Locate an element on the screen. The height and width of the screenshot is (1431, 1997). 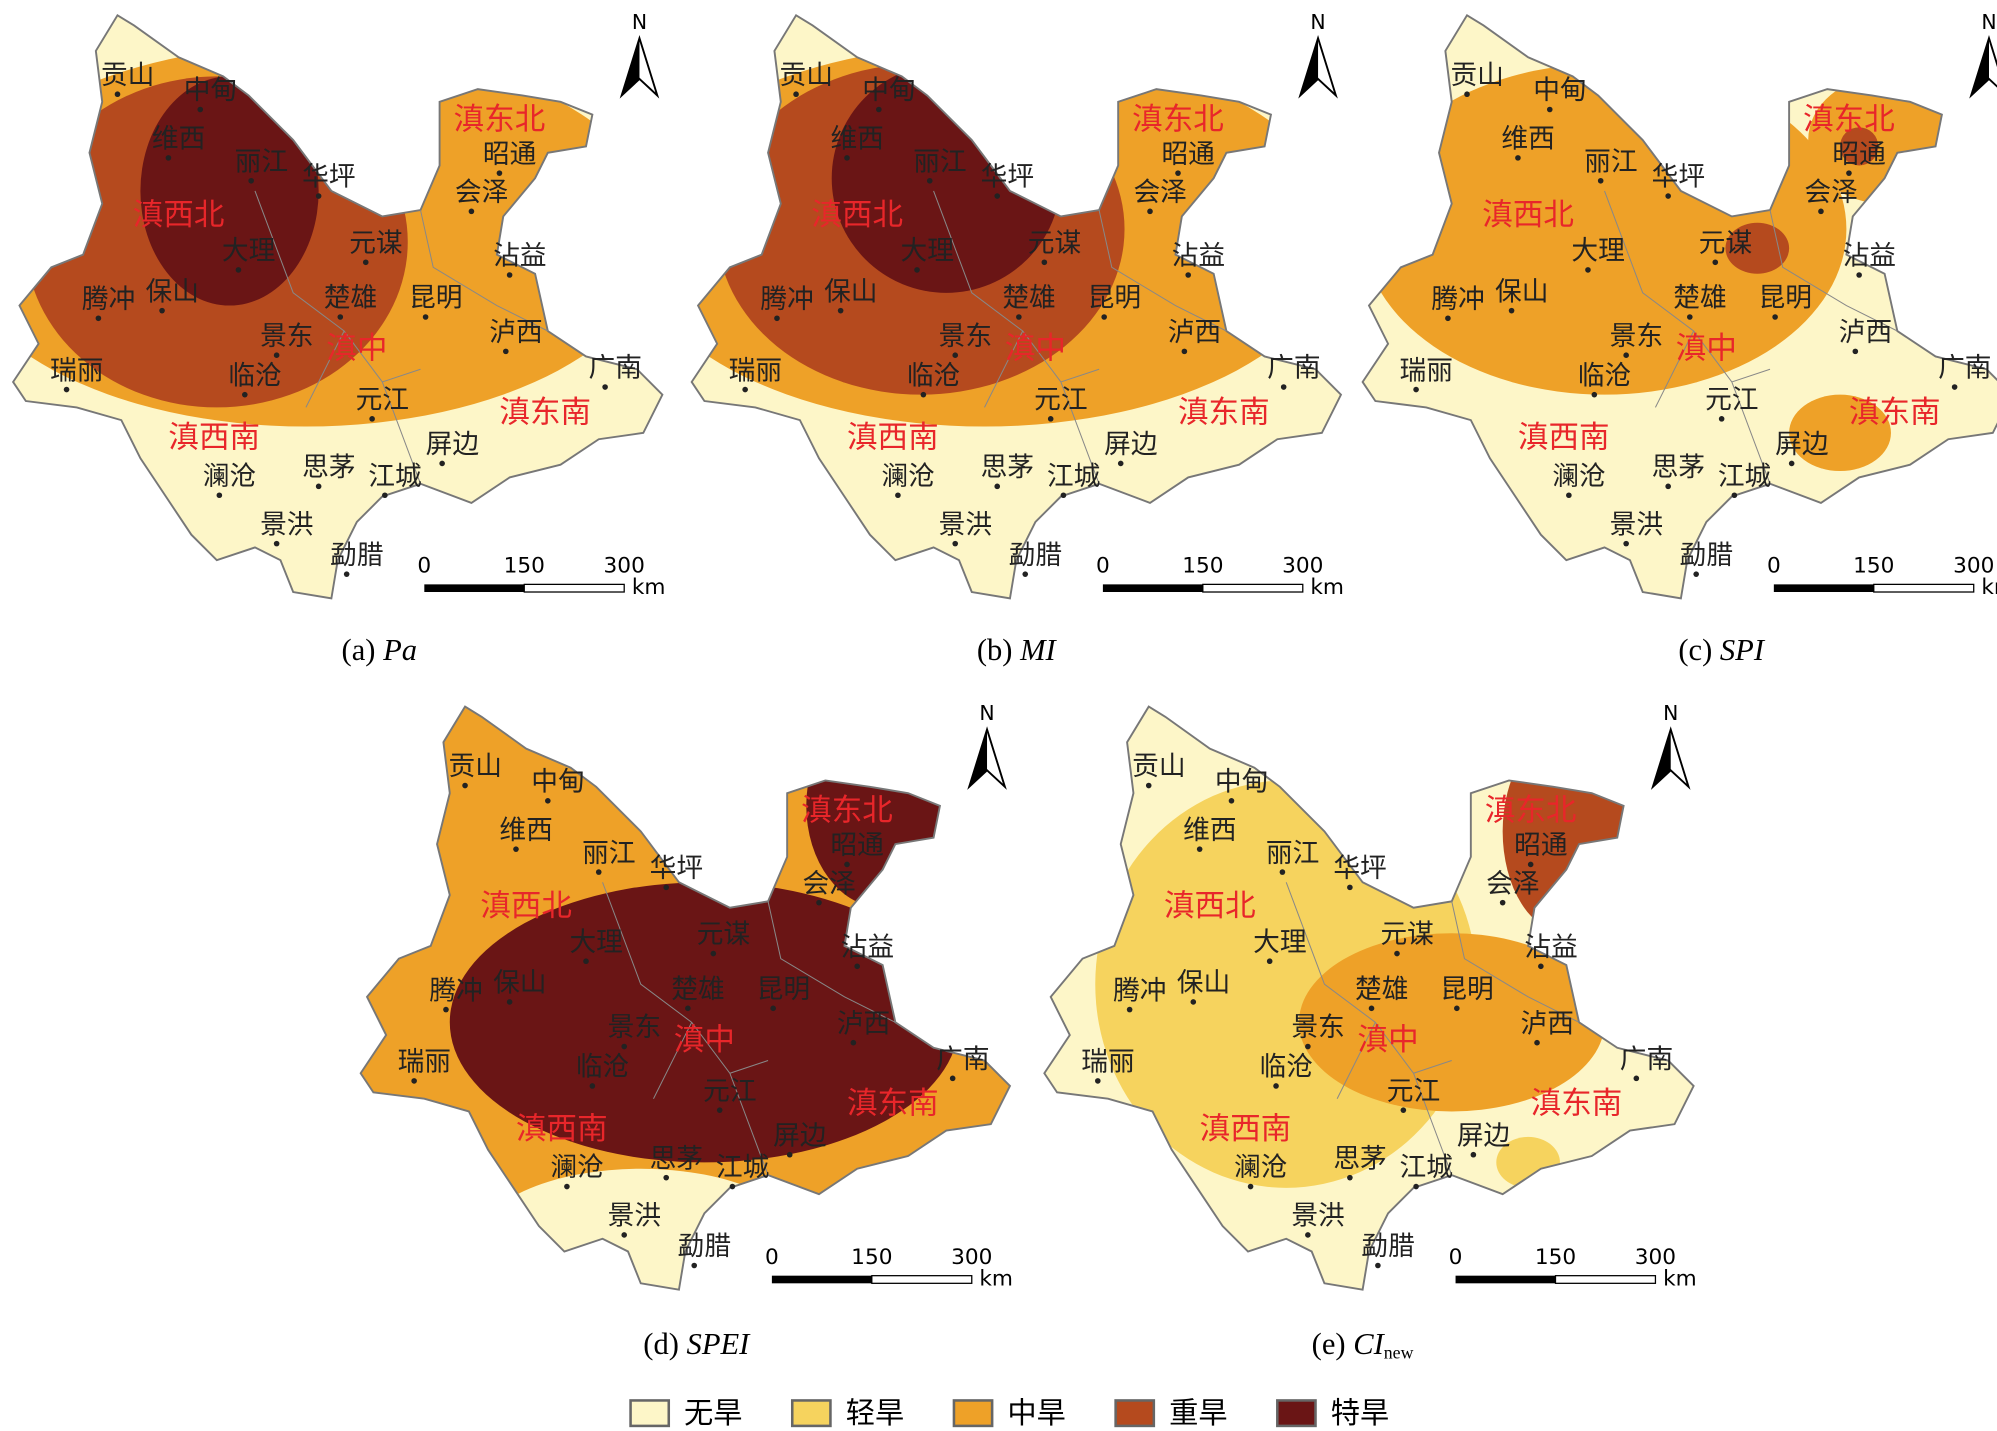
caption-index: Pa is located at coordinates (399, 650).